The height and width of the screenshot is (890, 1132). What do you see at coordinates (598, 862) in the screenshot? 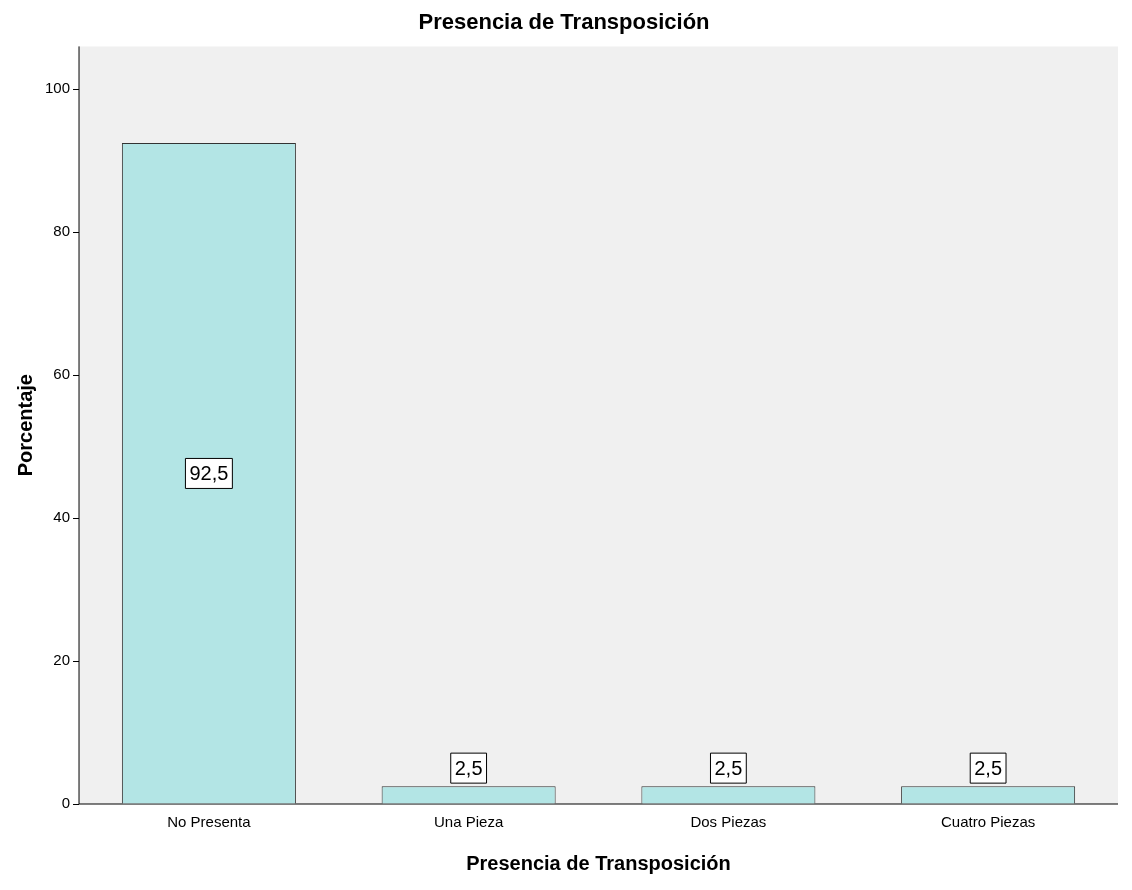
I see `x-axis-title: Presencia de Transposición` at bounding box center [598, 862].